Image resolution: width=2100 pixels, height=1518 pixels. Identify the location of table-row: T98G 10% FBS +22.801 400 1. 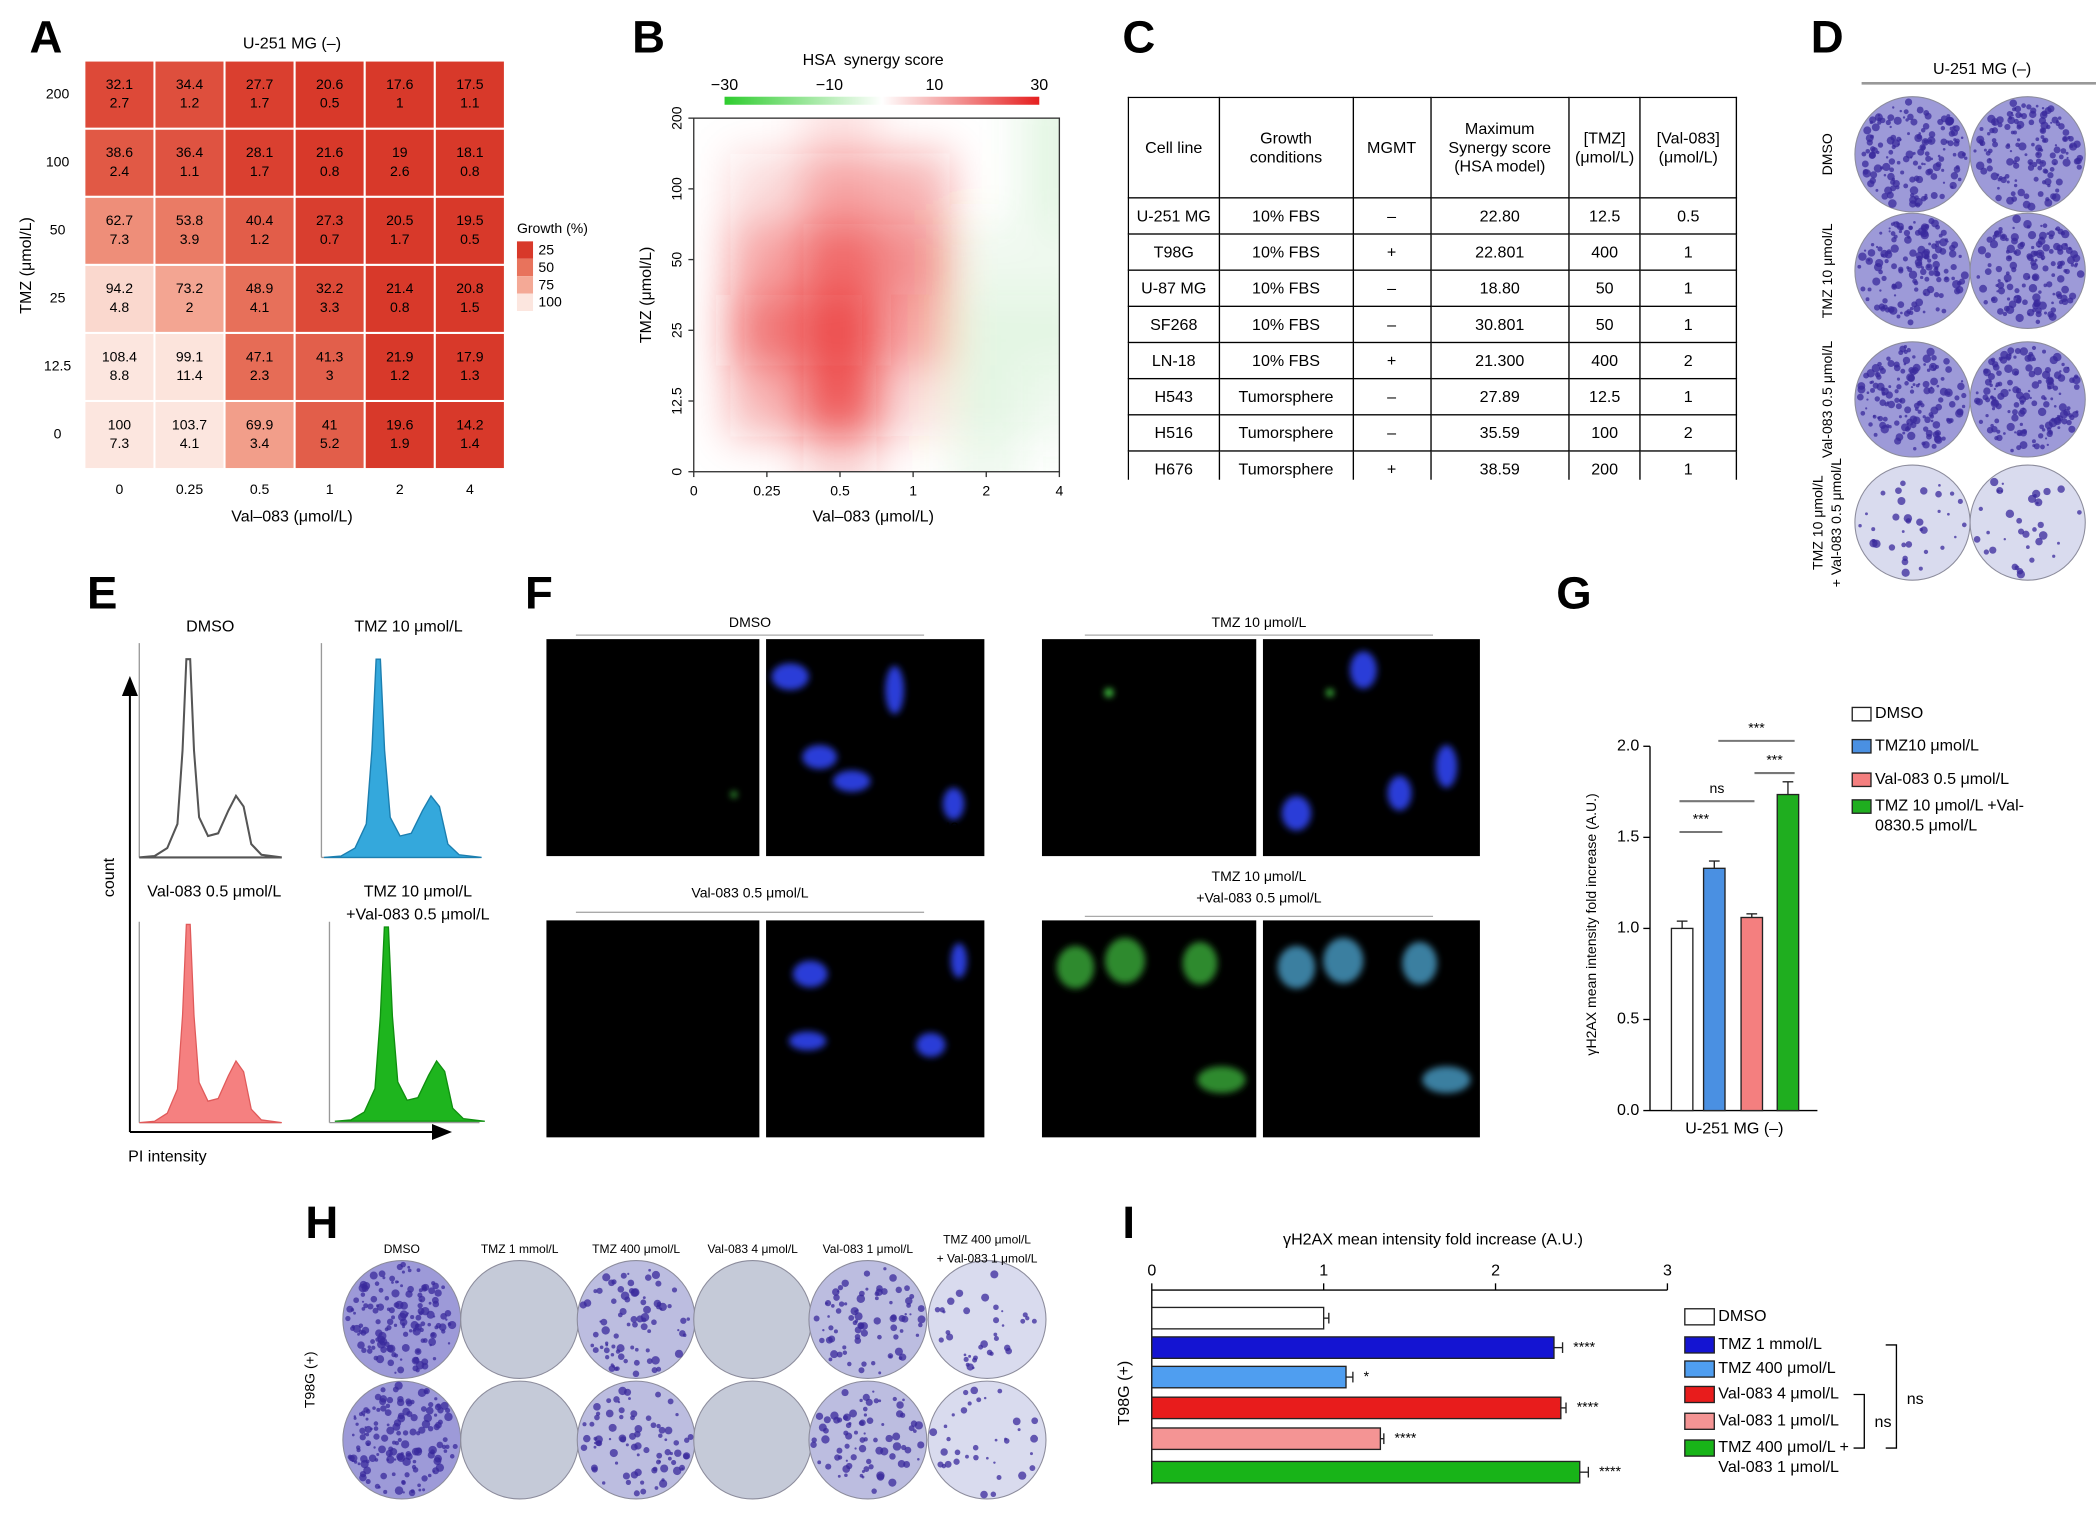
(1432, 252).